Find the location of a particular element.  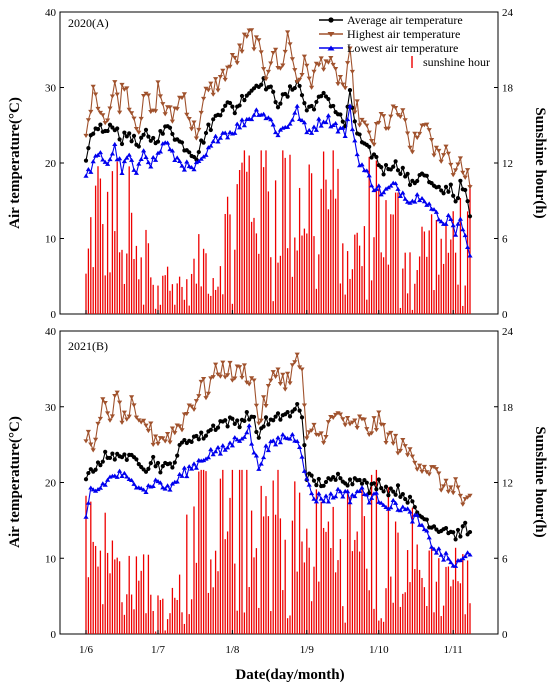

legend-label: sunshine hour is located at coordinates (456, 62).